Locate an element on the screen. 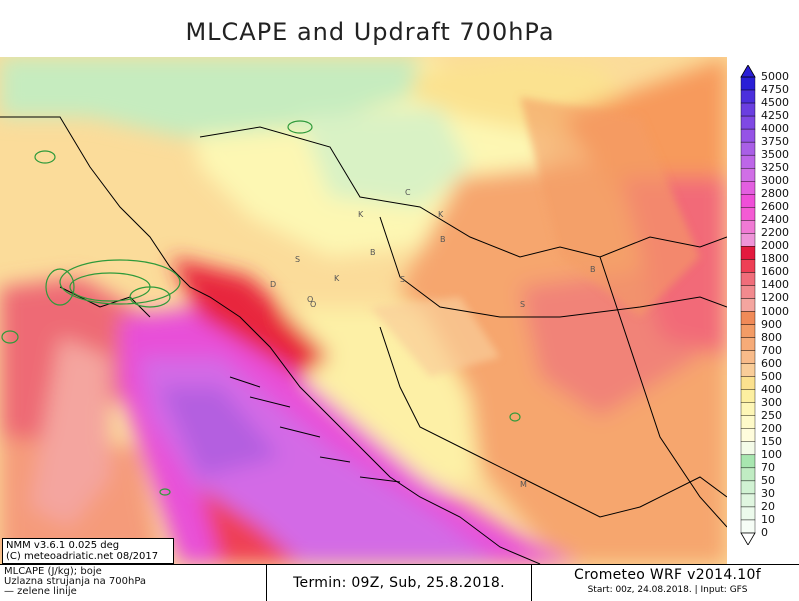  region-letter: M is located at coordinates (523, 484).